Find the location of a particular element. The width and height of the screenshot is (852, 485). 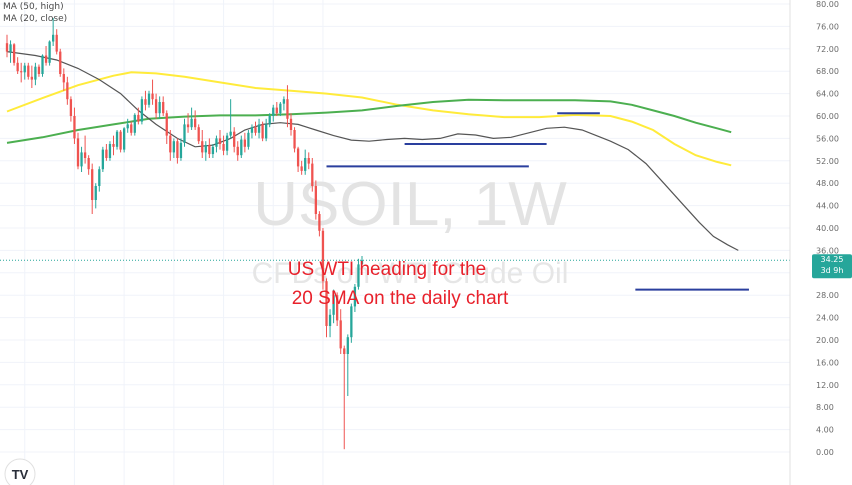

price-badge: 34.25 3d 9h is located at coordinates (832, 266).